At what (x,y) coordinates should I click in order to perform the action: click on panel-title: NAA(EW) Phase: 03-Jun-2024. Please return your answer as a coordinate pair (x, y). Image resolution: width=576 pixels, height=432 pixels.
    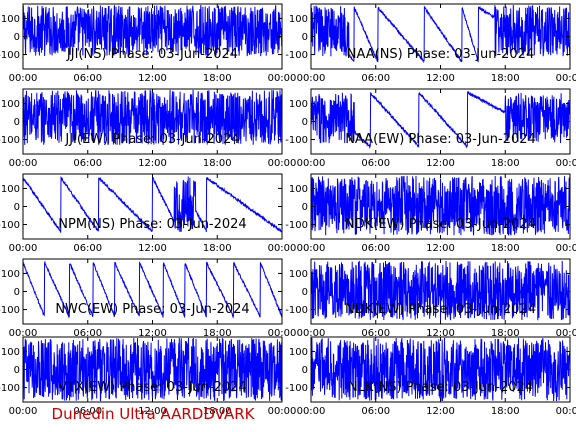
    Looking at the image, I should click on (440, 139).